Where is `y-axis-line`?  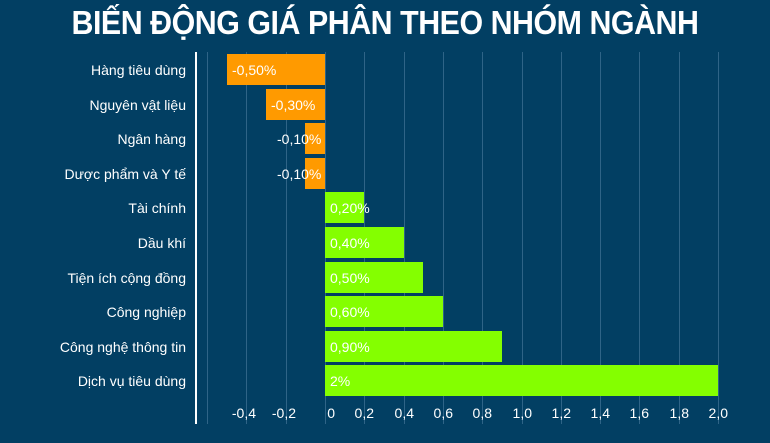 y-axis-line is located at coordinates (196, 238).